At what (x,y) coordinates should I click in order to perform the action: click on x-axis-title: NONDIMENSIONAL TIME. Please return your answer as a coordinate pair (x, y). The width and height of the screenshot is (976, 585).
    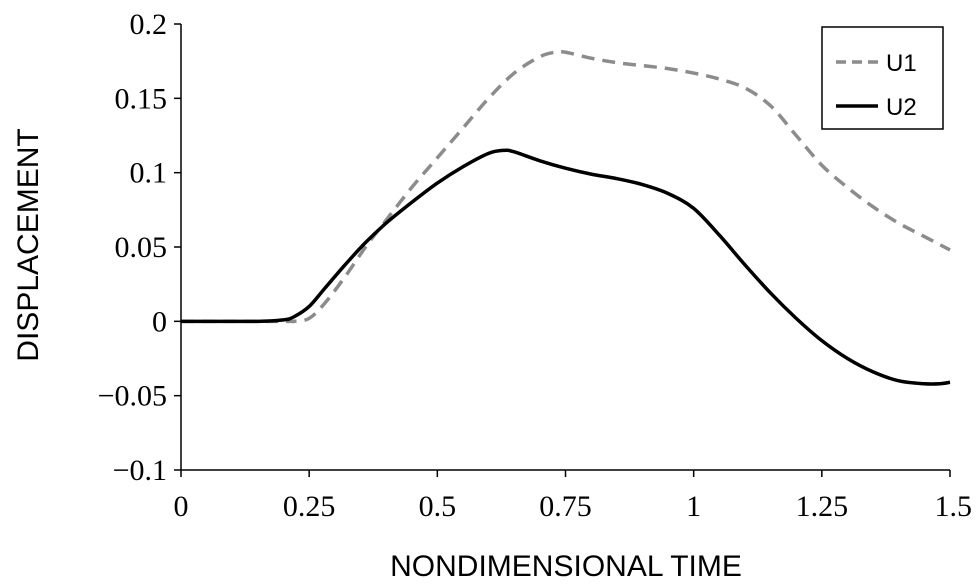
    Looking at the image, I should click on (566, 566).